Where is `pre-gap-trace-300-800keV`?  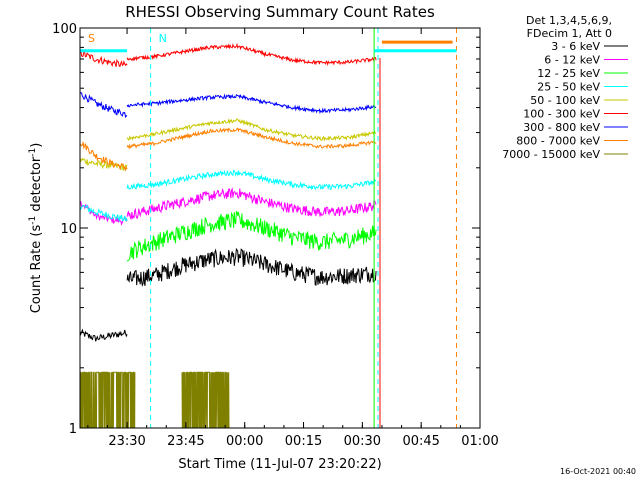 pre-gap-trace-300-800keV is located at coordinates (104, 105).